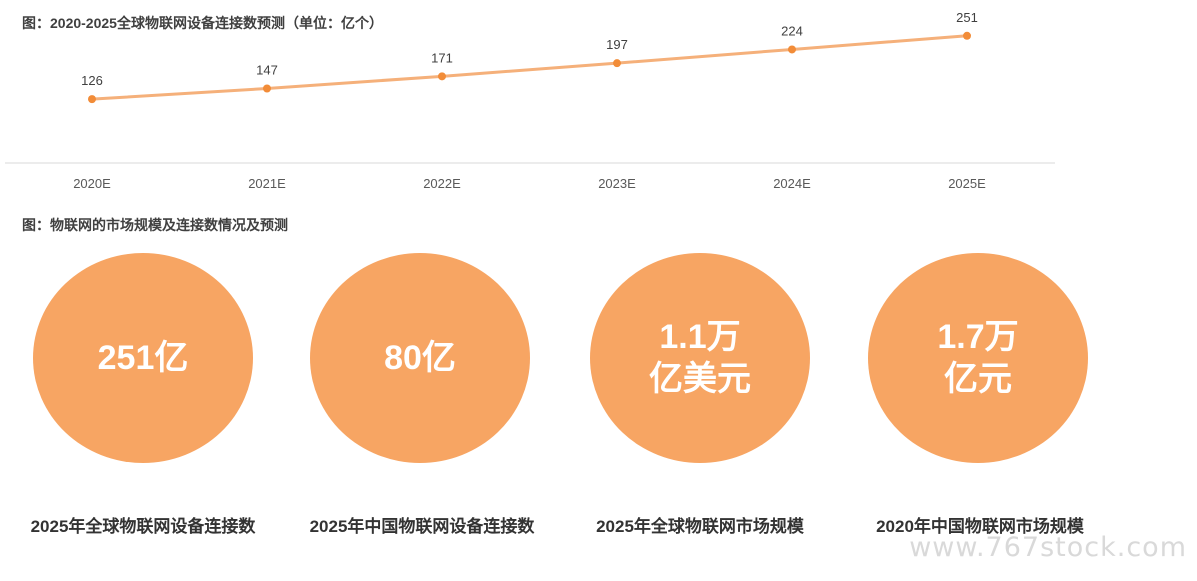 The image size is (1197, 581). What do you see at coordinates (700, 358) in the screenshot?
I see `stat-circle-global-market: 1.1万 亿美元` at bounding box center [700, 358].